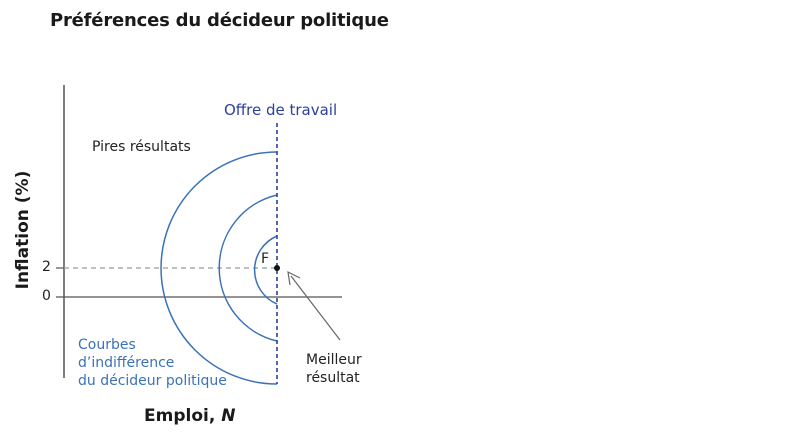 Image resolution: width=810 pixels, height=445 pixels. Describe the element at coordinates (248, 268) in the screenshot. I see `indifference-curve-middle` at that location.